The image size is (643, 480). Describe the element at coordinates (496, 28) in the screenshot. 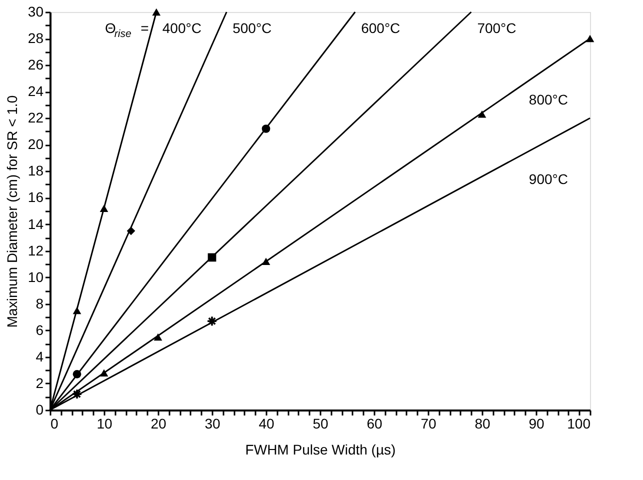

I see `series-label: 700°C` at that location.